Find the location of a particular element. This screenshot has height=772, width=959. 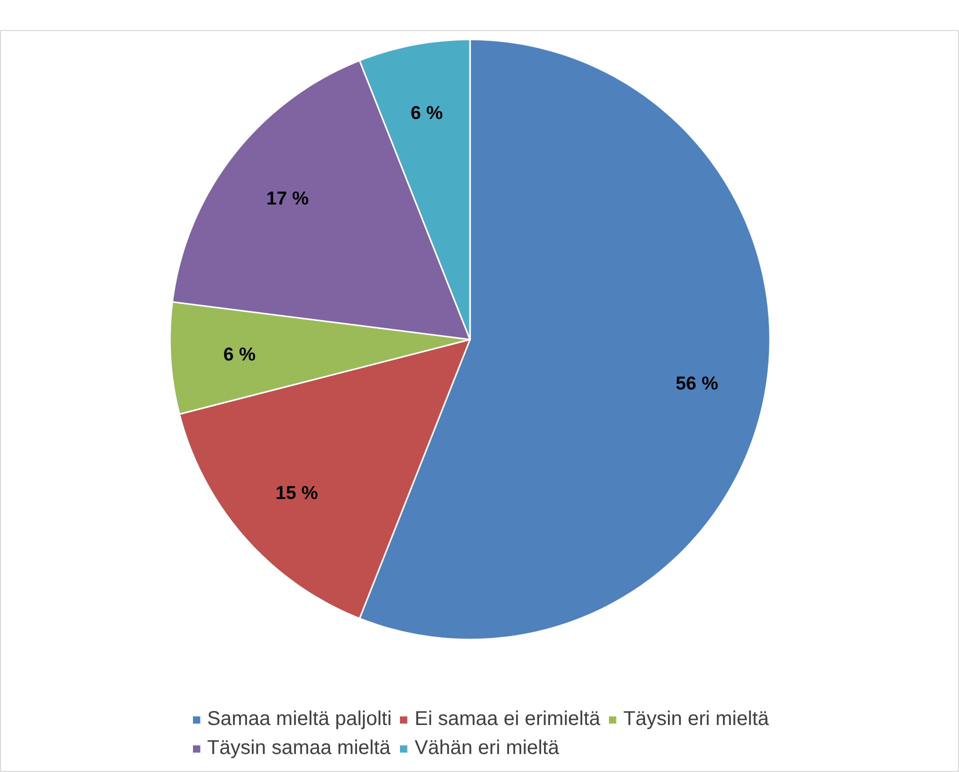

legend-label: Samaa mieltä paljolti is located at coordinates (299, 719).